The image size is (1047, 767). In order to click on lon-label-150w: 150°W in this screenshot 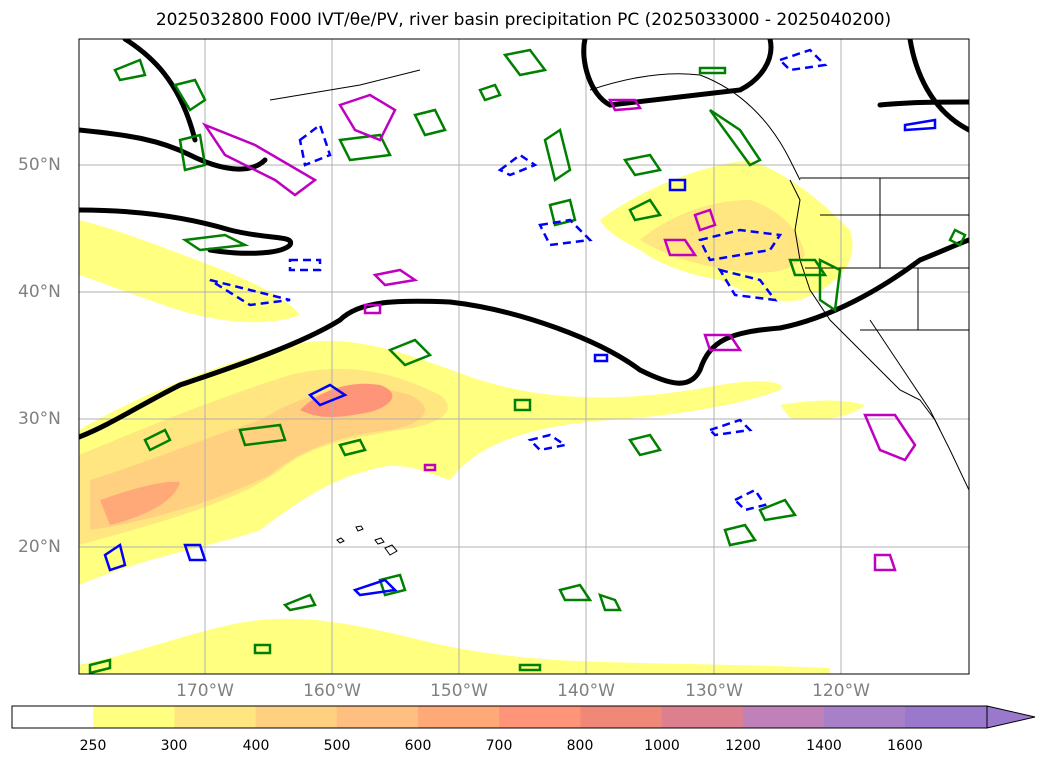, I will do `click(459, 691)`.